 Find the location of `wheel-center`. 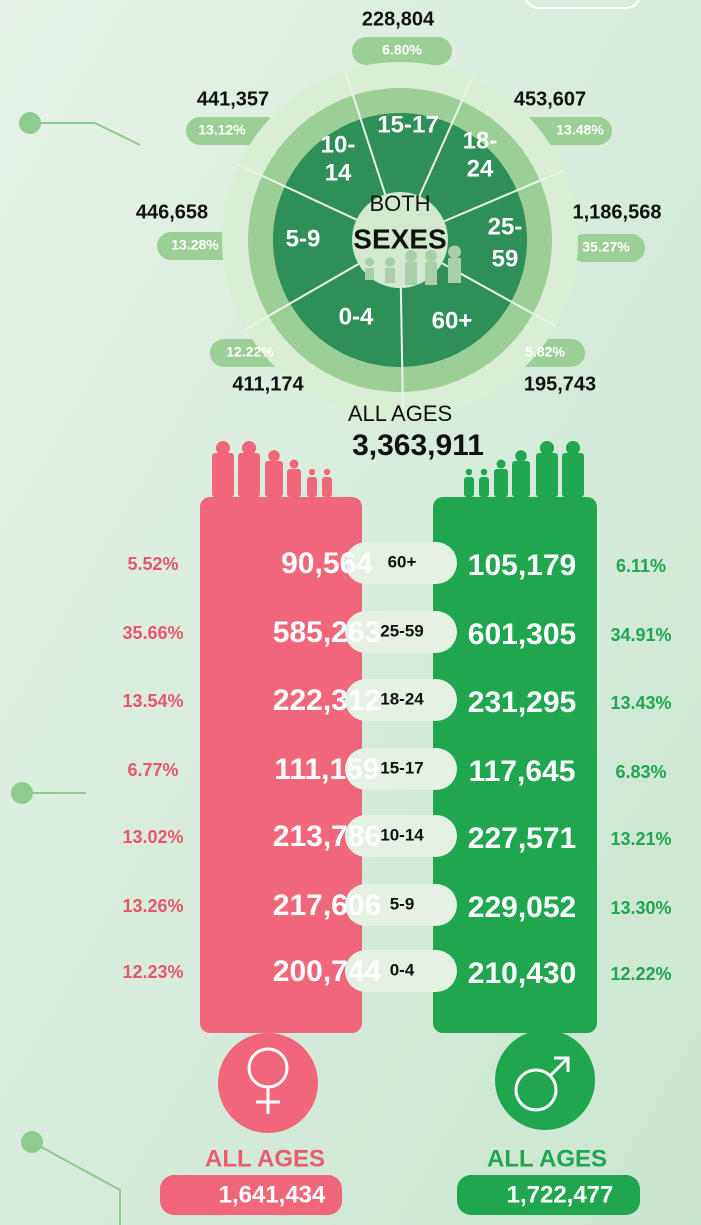

wheel-center is located at coordinates (400, 240).